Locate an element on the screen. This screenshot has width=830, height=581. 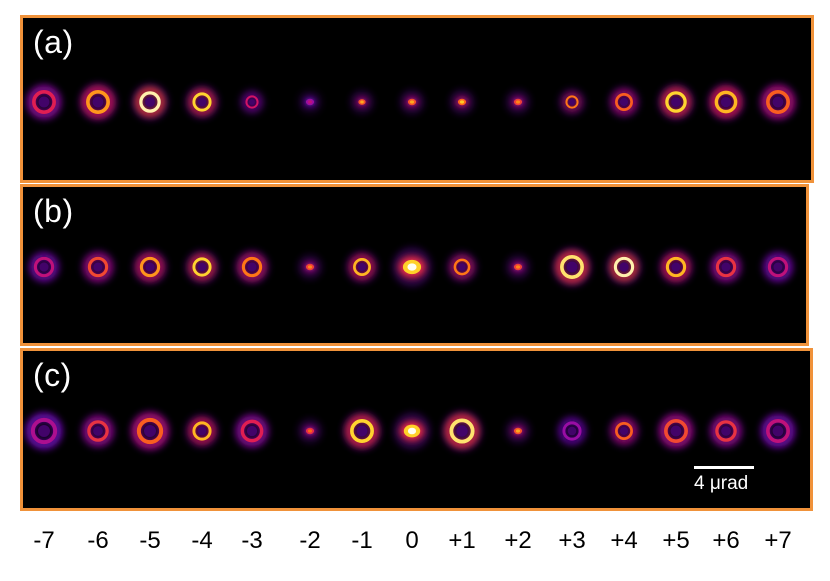
scale-bar-label: 4 μrad is located at coordinates (721, 483).